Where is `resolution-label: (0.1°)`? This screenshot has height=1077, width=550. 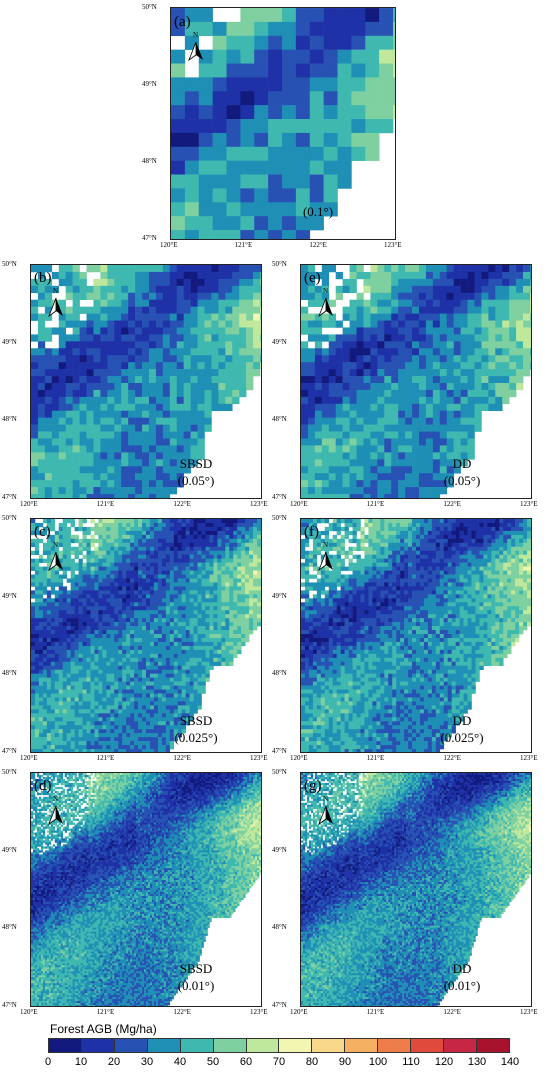
resolution-label: (0.1°) is located at coordinates (318, 211).